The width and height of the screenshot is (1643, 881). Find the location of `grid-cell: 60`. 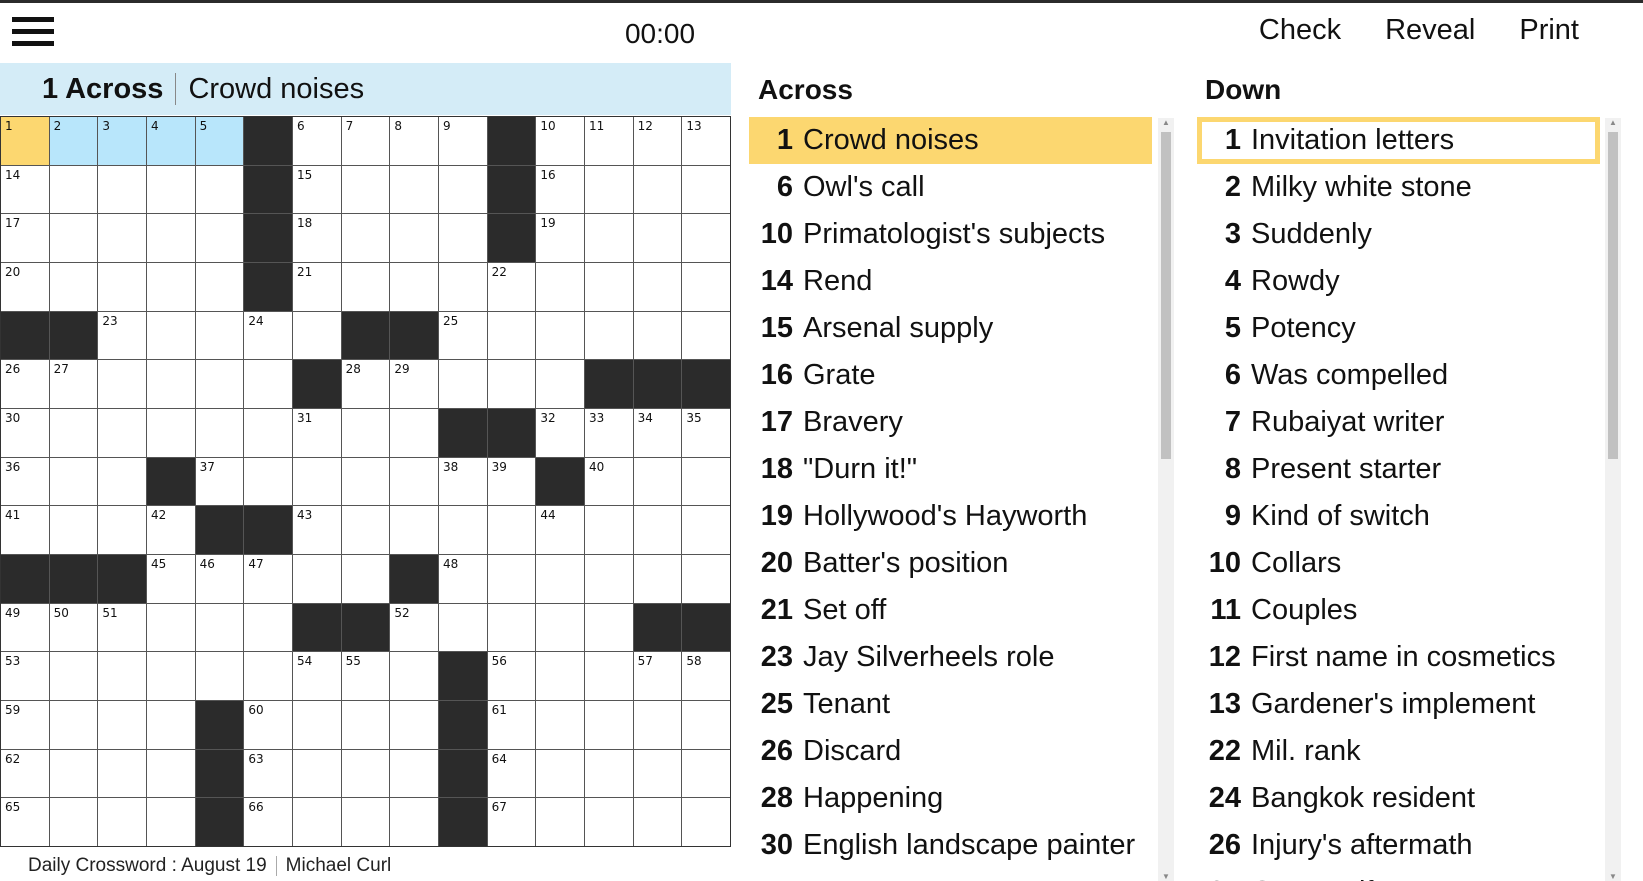

grid-cell: 60 is located at coordinates (268, 725).